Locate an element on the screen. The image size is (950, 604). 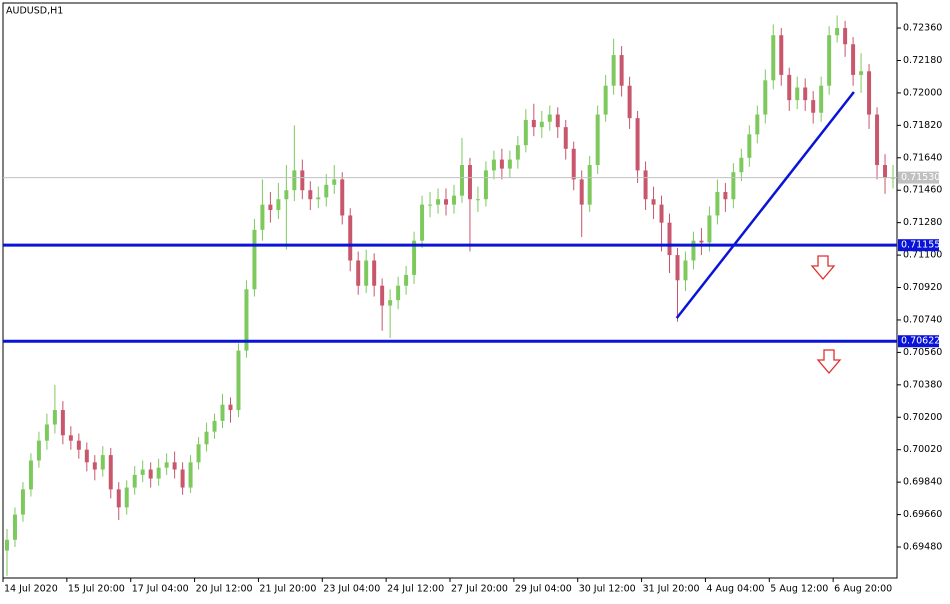
y-tick-label: 0.72000 is located at coordinates (922, 92).